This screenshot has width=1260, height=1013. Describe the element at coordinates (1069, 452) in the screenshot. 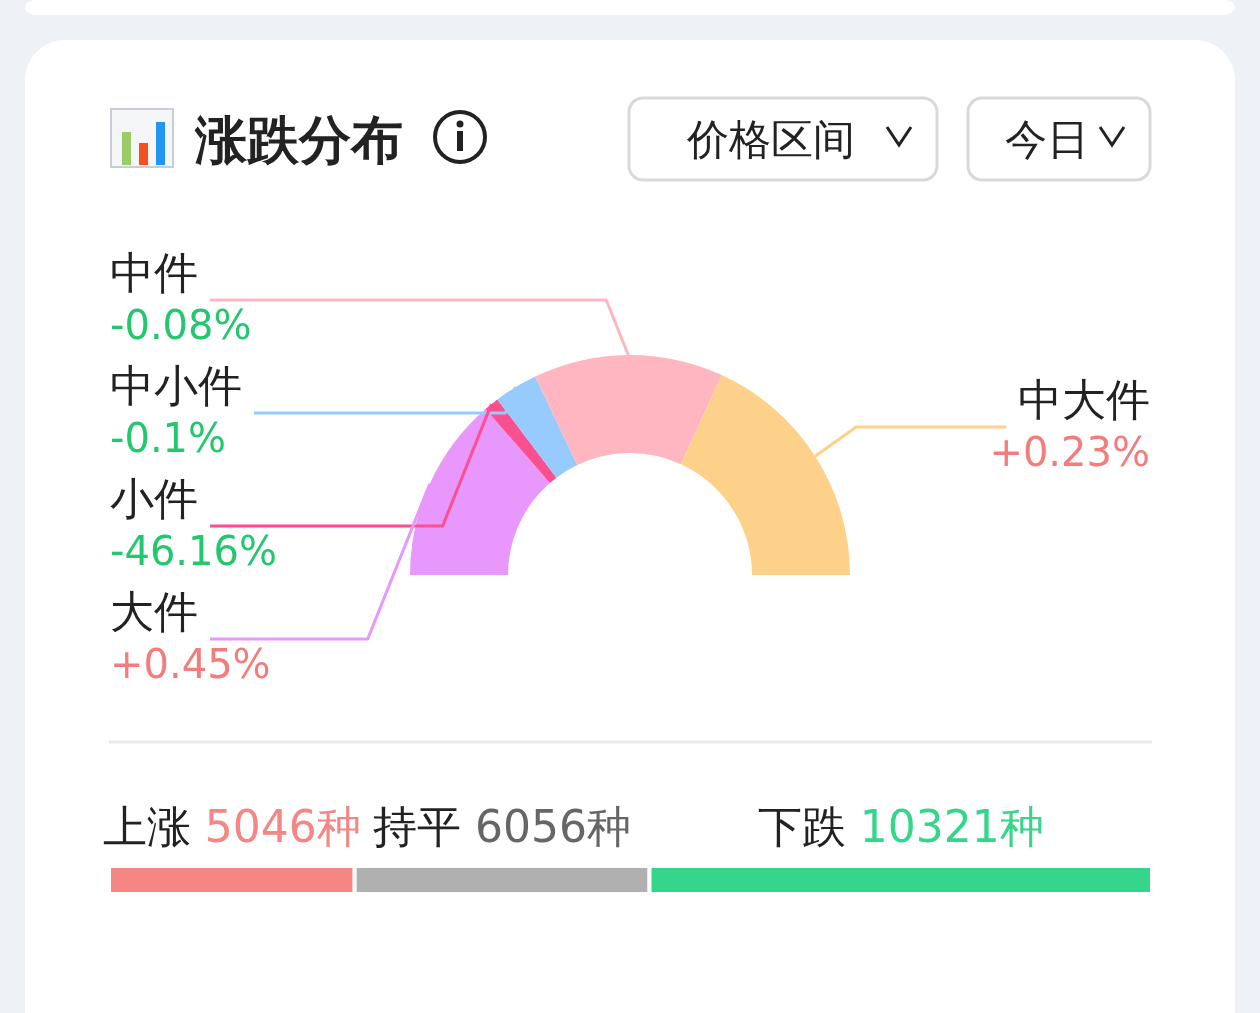

I see `text: +0.23%` at that location.